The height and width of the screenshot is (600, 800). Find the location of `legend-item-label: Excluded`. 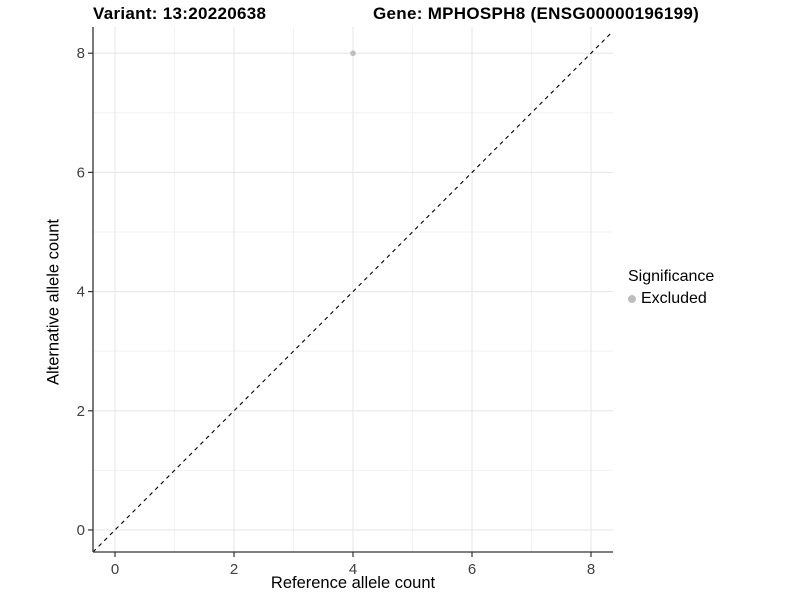

legend-item-label: Excluded is located at coordinates (674, 298).